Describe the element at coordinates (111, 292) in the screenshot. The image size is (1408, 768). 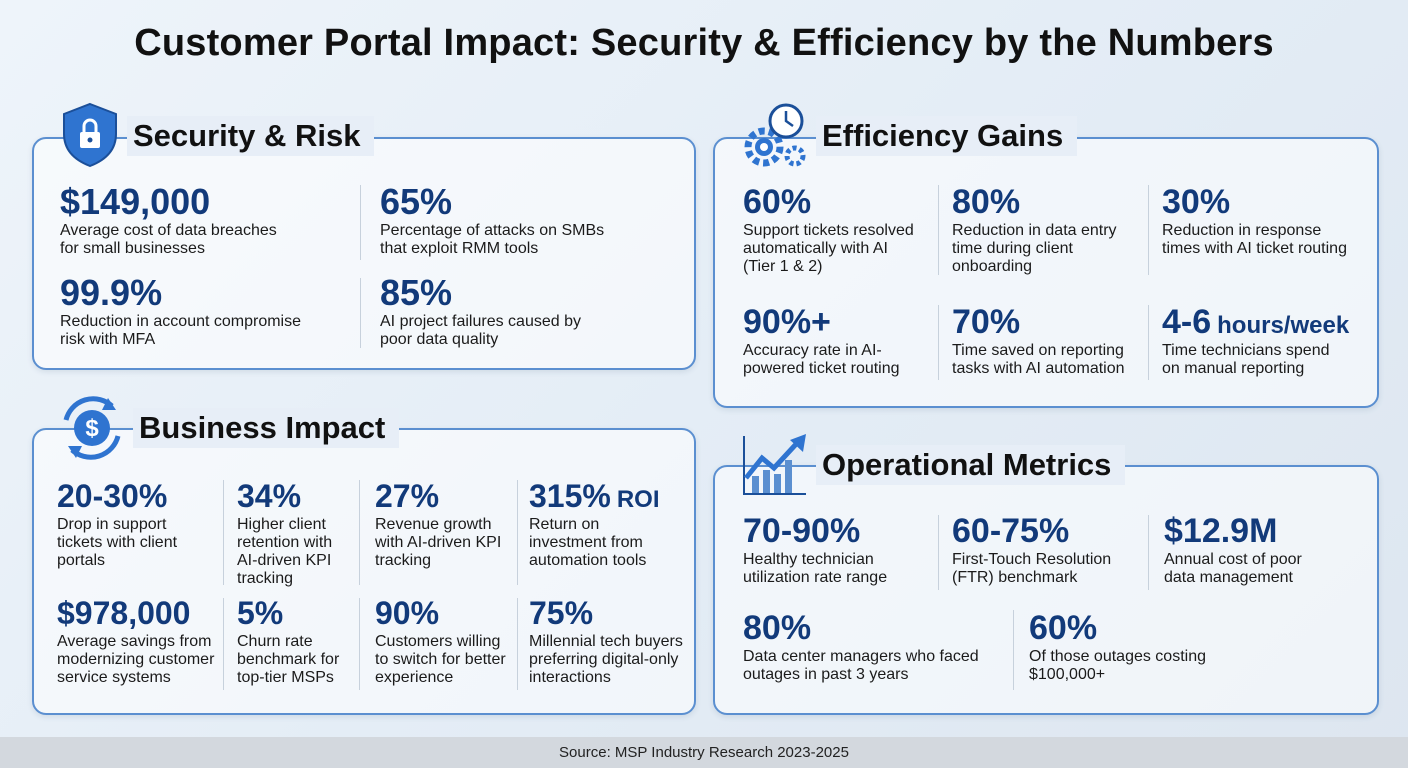
I see `stat-number: 99.9%` at that location.